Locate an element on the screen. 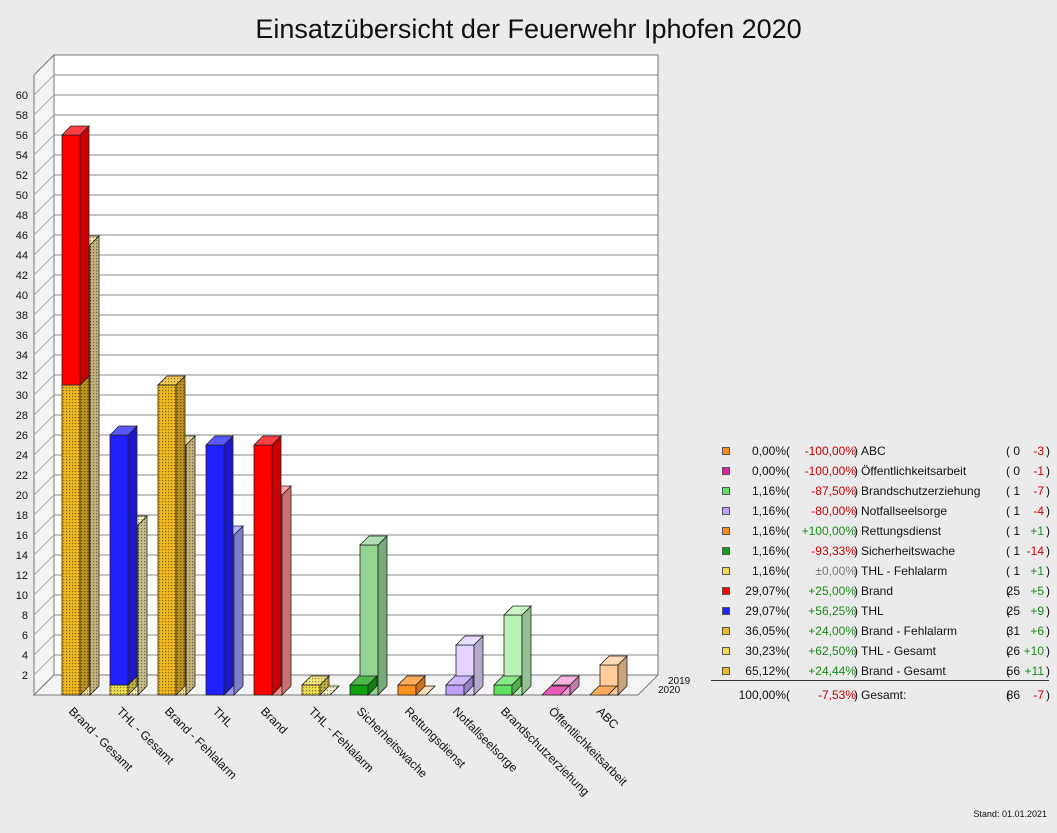 The image size is (1057, 833). y-tick-label: 56 is located at coordinates (22, 136).